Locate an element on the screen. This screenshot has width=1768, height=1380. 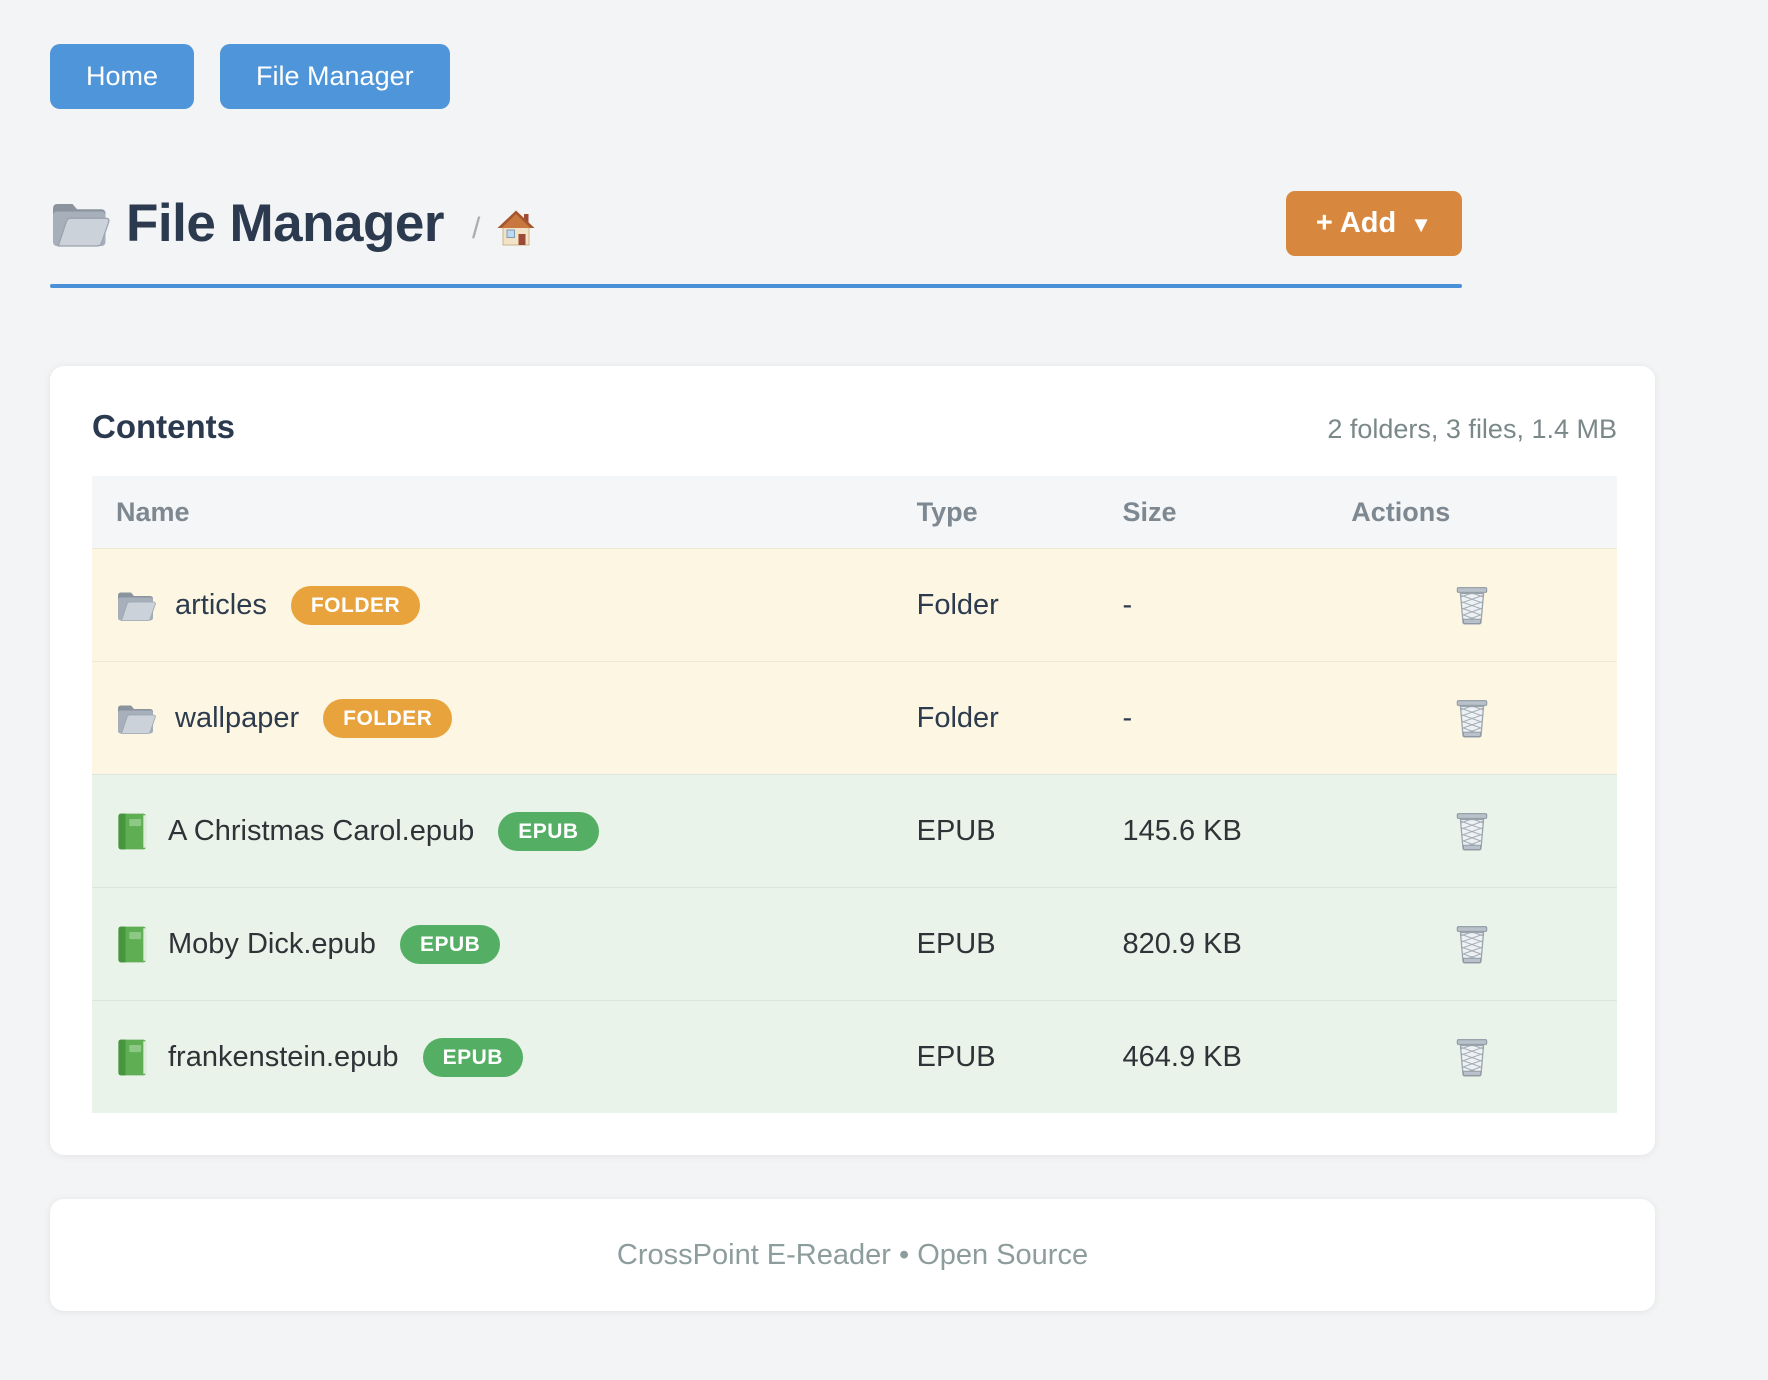
footer-text: CrossPoint E-Reader • Open Source is located at coordinates (852, 1254).